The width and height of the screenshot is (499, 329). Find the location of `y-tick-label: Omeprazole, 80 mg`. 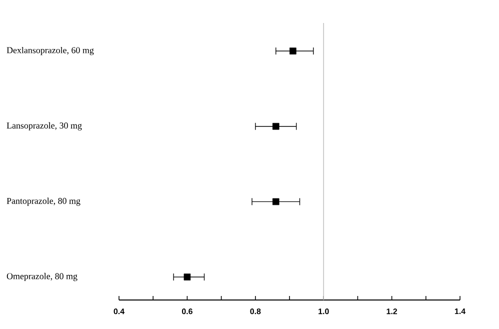

y-tick-label: Omeprazole, 80 mg is located at coordinates (42, 277).